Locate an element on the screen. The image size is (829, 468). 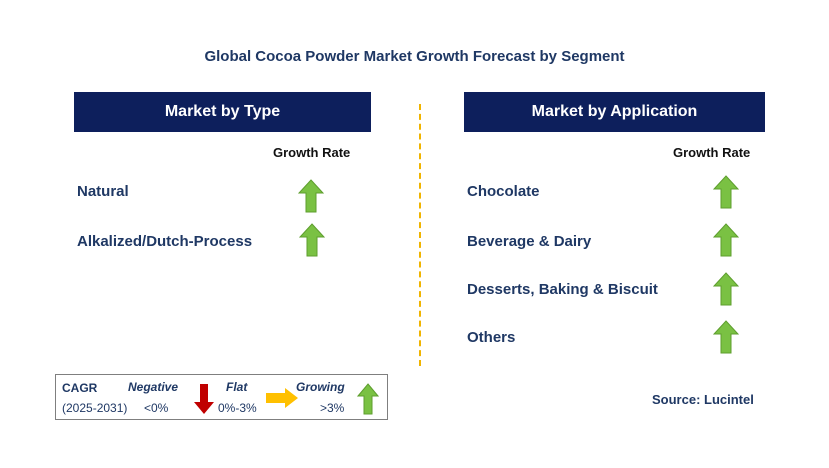
legend-cagr-label: CAGR is located at coordinates (80, 388).